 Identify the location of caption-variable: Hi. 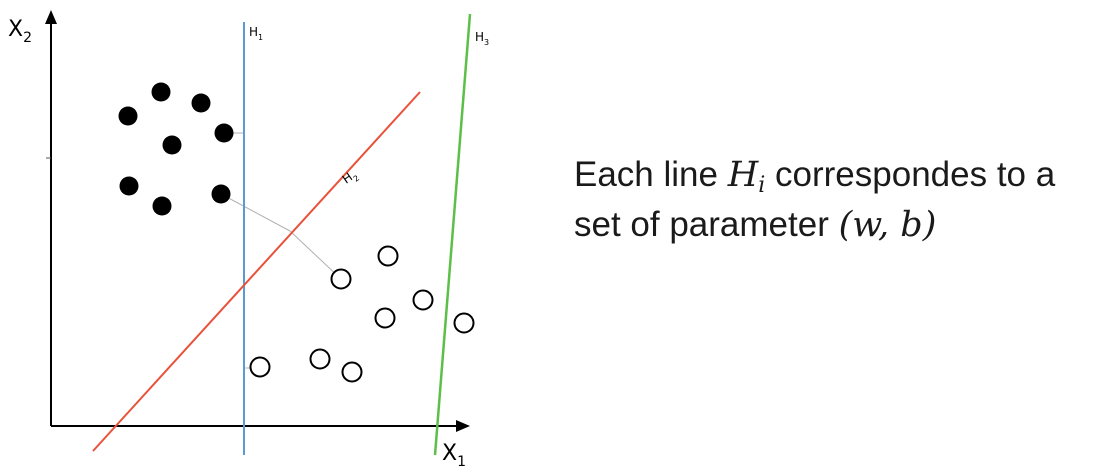
(746, 176).